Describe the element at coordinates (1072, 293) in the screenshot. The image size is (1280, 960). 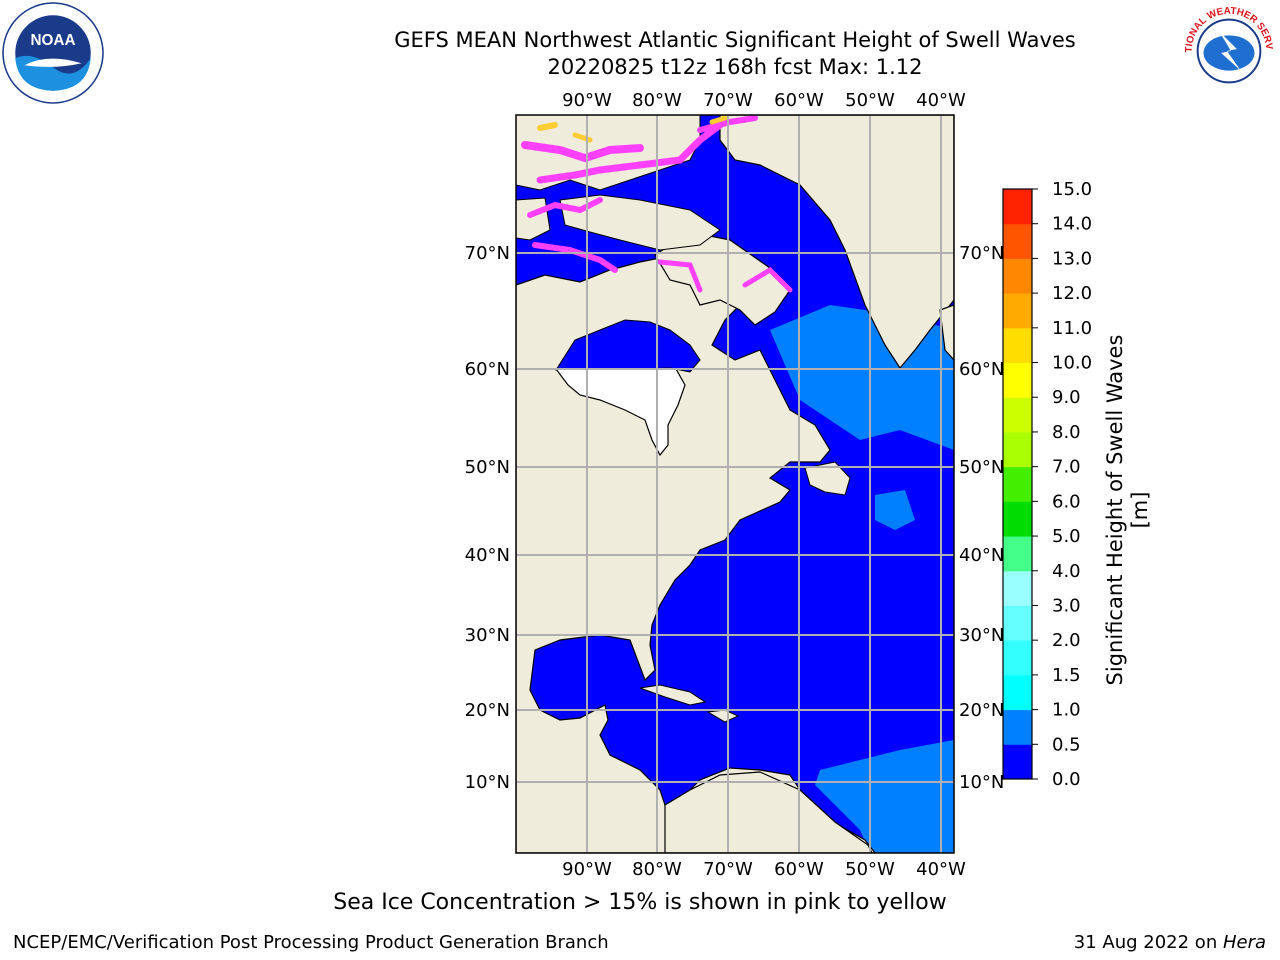
I see `colorbar-tick-label: 12.0` at that location.